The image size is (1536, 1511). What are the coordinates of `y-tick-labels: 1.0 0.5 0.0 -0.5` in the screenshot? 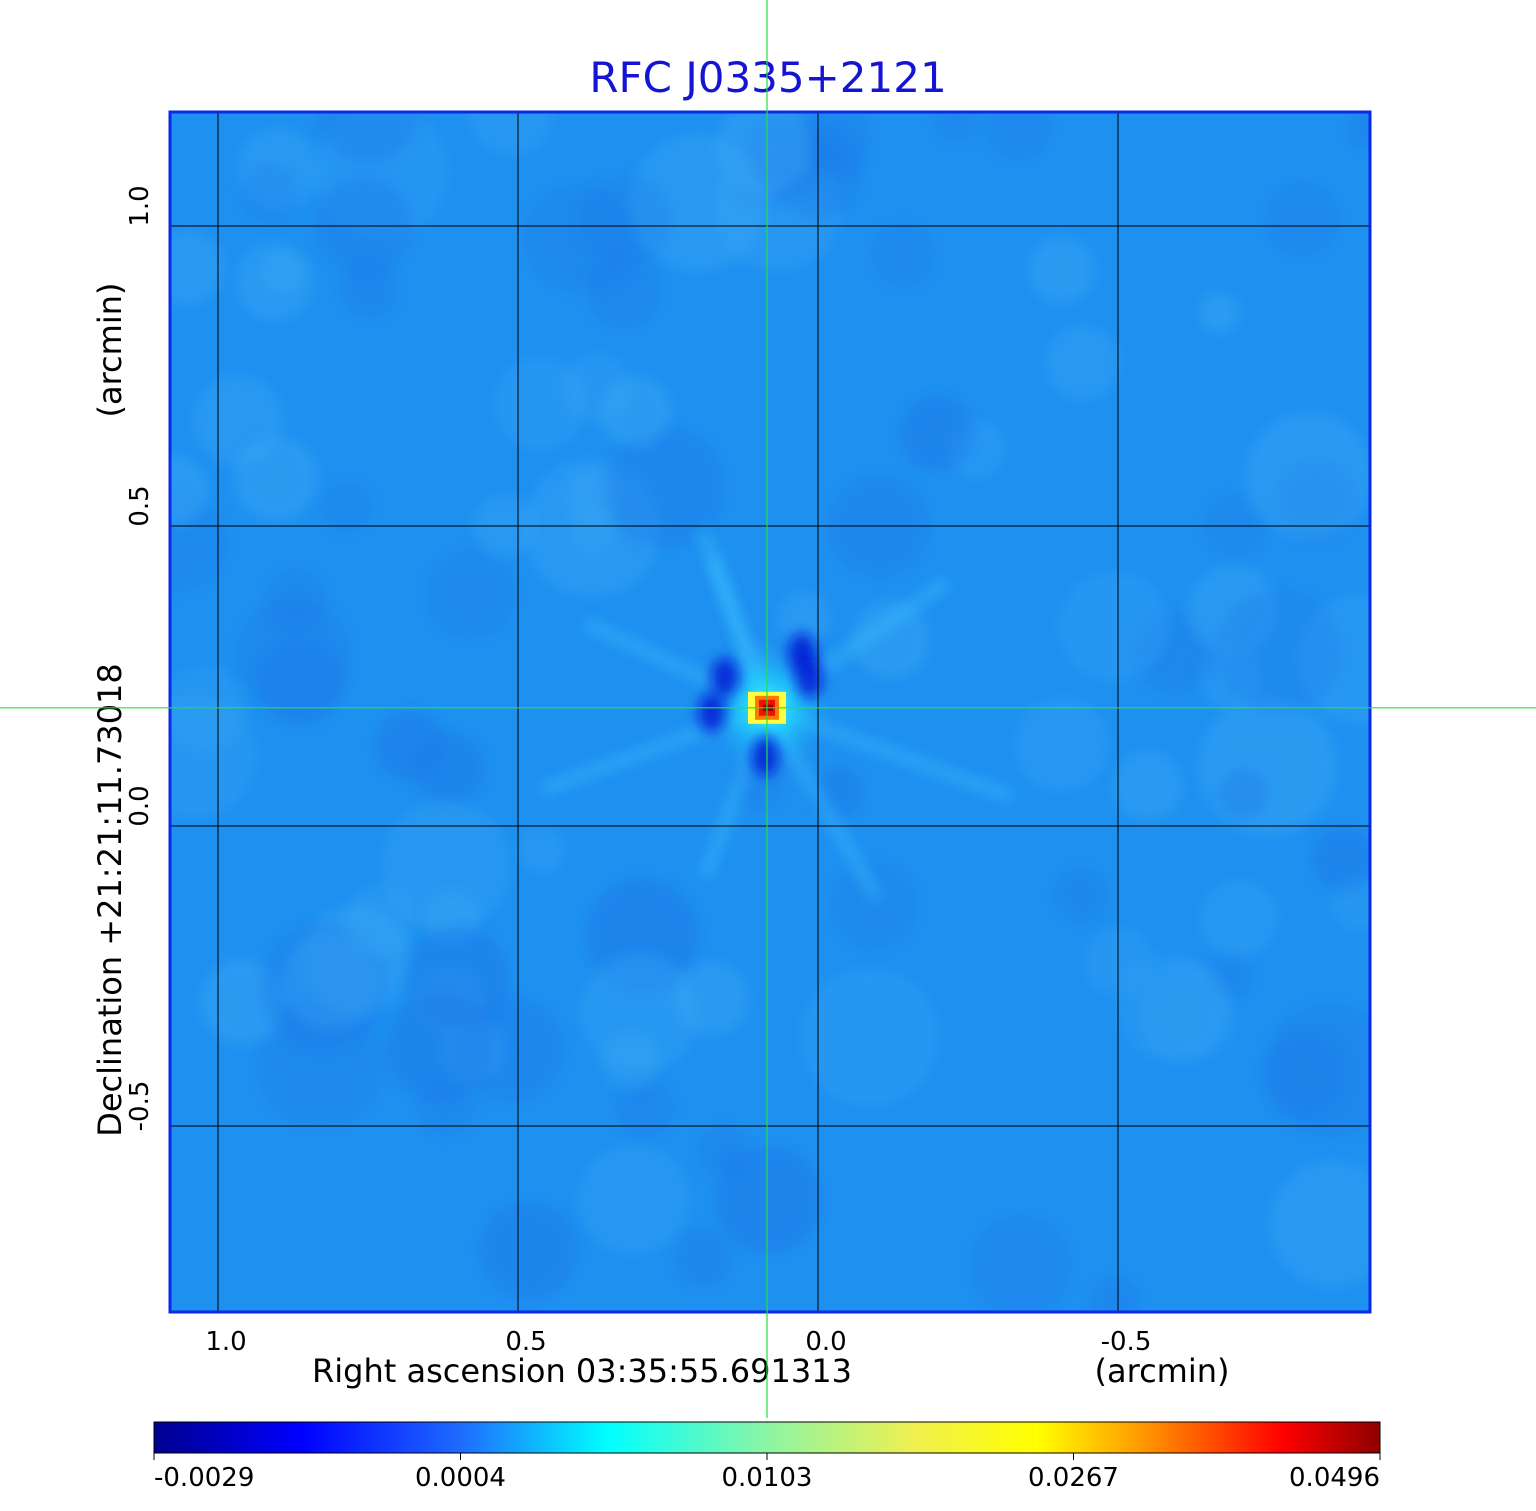 It's located at (140, 658).